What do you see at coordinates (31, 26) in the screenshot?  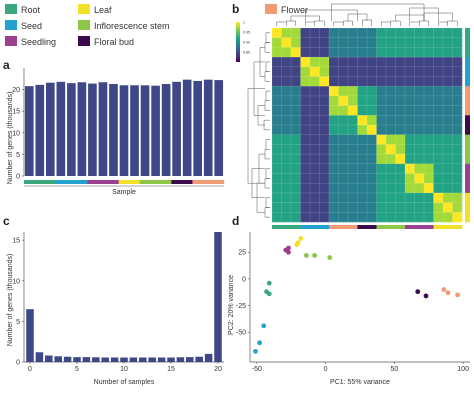 I see `legend-label-seed: Seed` at bounding box center [31, 26].